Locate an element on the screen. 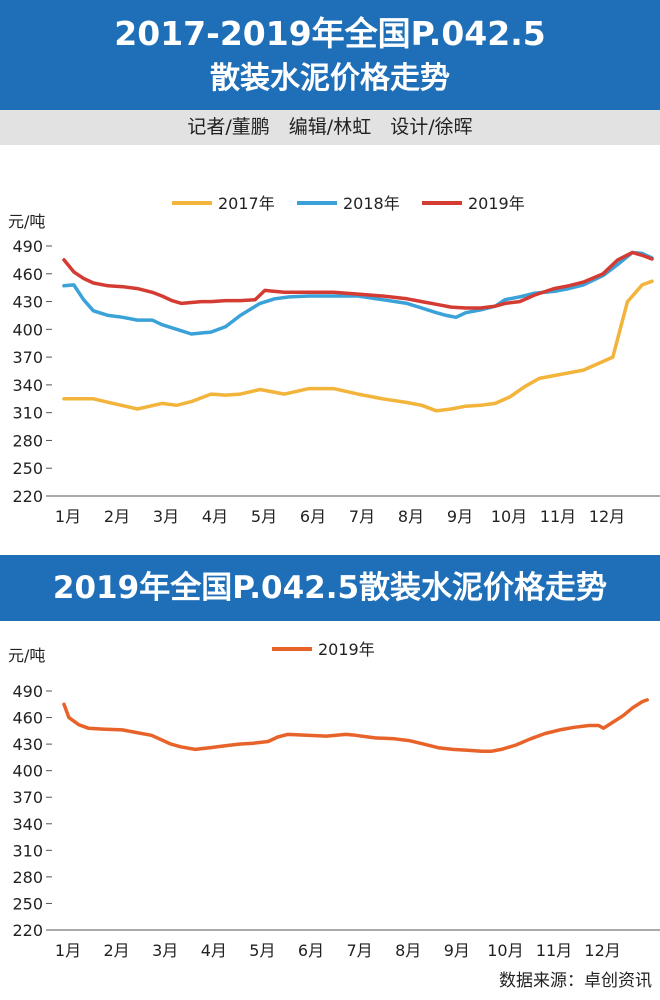 The width and height of the screenshot is (660, 1000). title-line-2: 散装水泥价格走势 is located at coordinates (330, 78).